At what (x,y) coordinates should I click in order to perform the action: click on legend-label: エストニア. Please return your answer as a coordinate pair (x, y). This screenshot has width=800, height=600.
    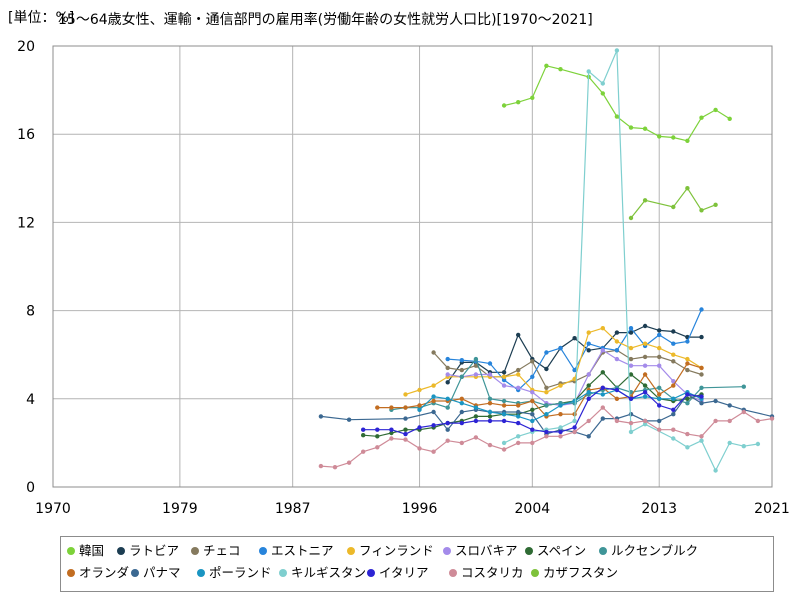
    Looking at the image, I should click on (302, 550).